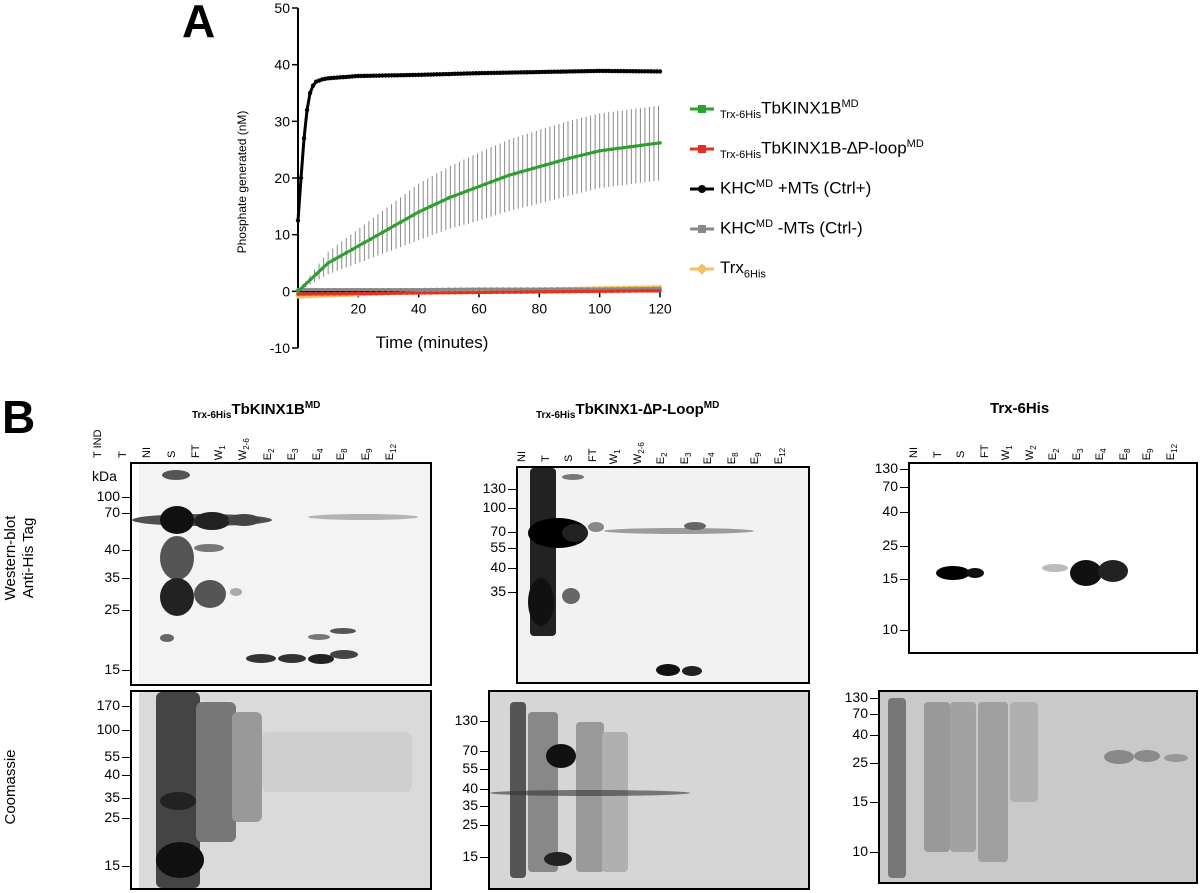 This screenshot has width=1200, height=893. Describe the element at coordinates (628, 410) in the screenshot. I see `blot2-title: Trx-6HisTbKINX1-∆P-LoopMD` at that location.